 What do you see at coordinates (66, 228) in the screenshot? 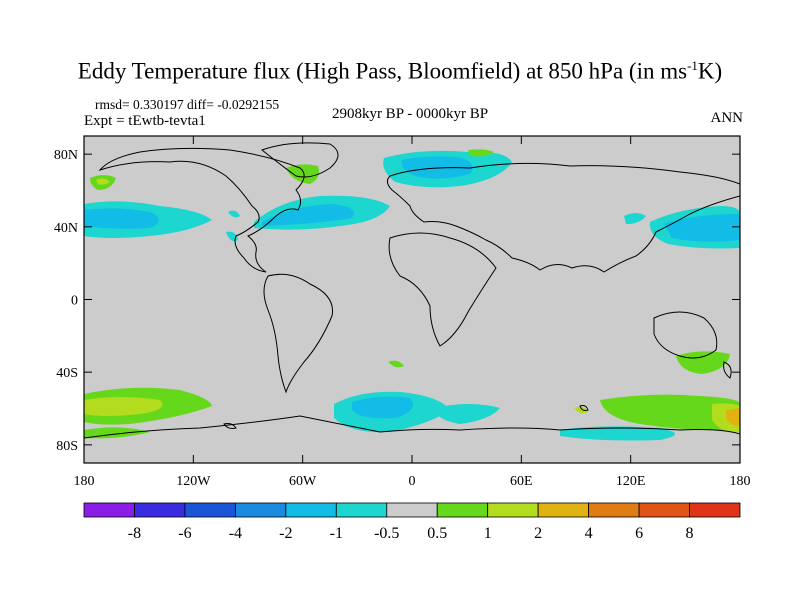
I see `y-tick-label: 40N` at bounding box center [66, 228].